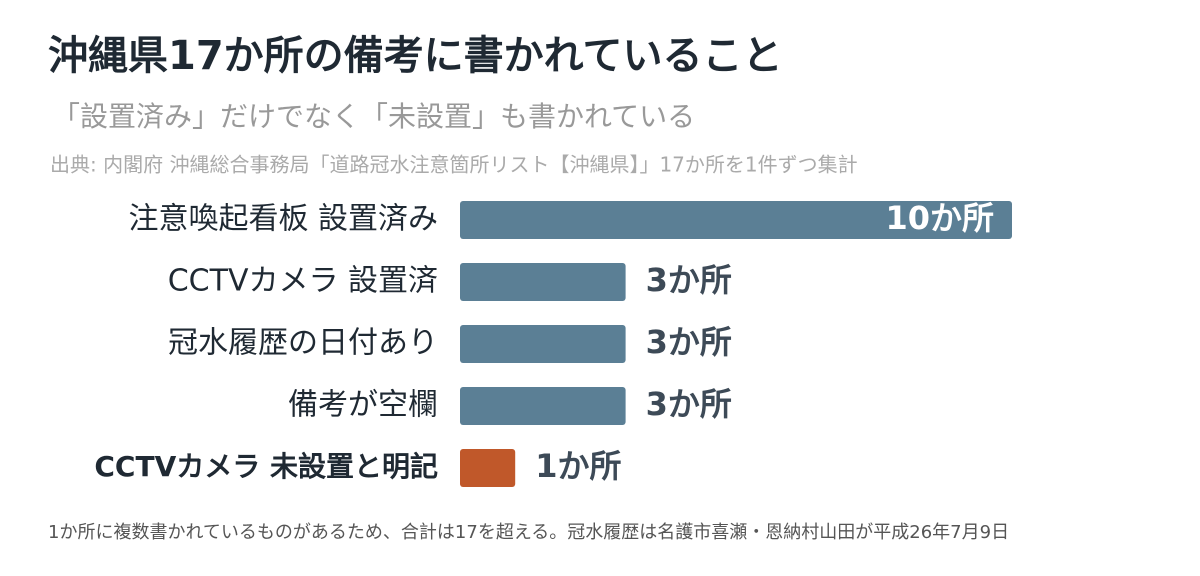  I want to click on chart-title: 沖縄県17か所の備考に書かれていること, so click(415, 56).